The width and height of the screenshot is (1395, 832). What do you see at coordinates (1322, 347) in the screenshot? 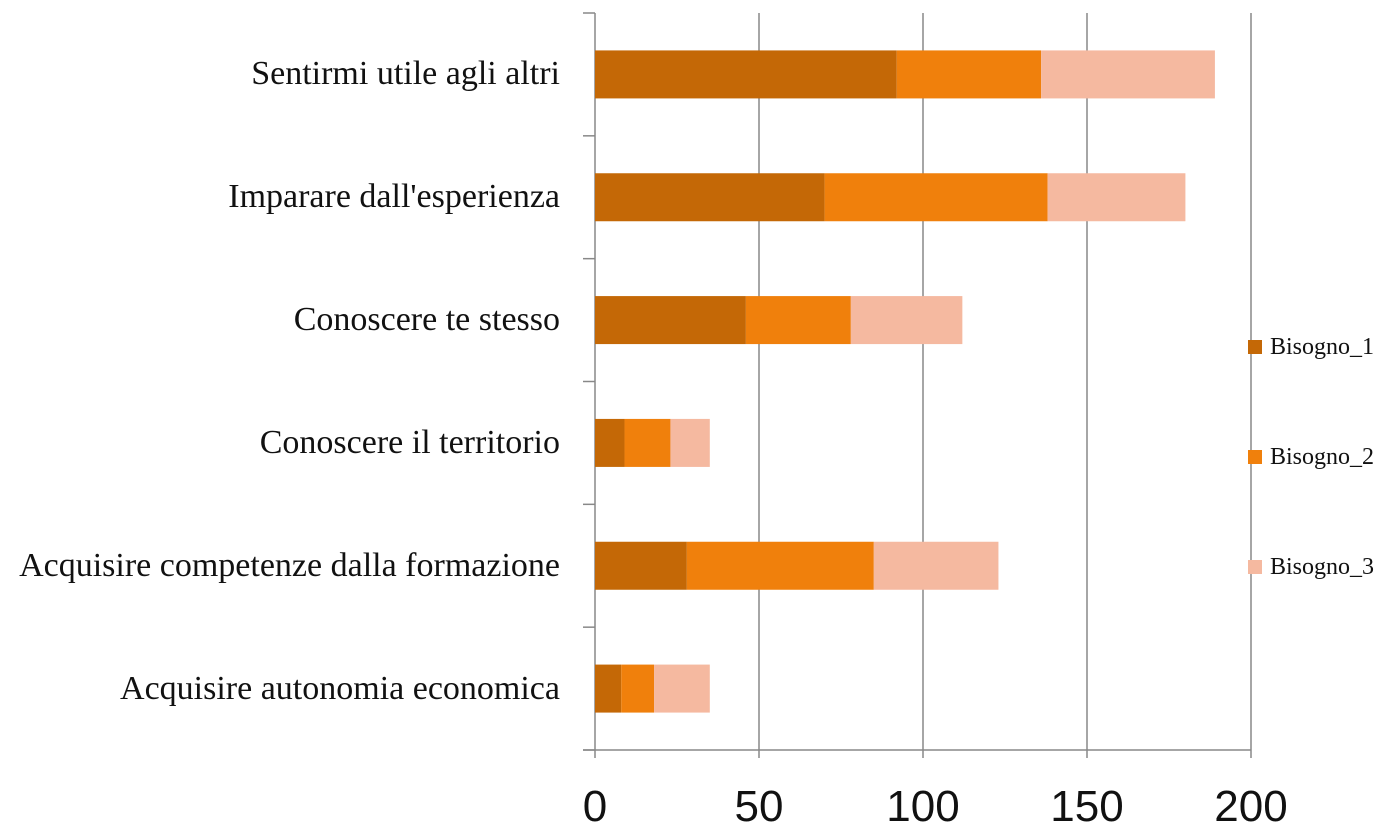
I see `legend-label: Bisogno_1` at bounding box center [1322, 347].